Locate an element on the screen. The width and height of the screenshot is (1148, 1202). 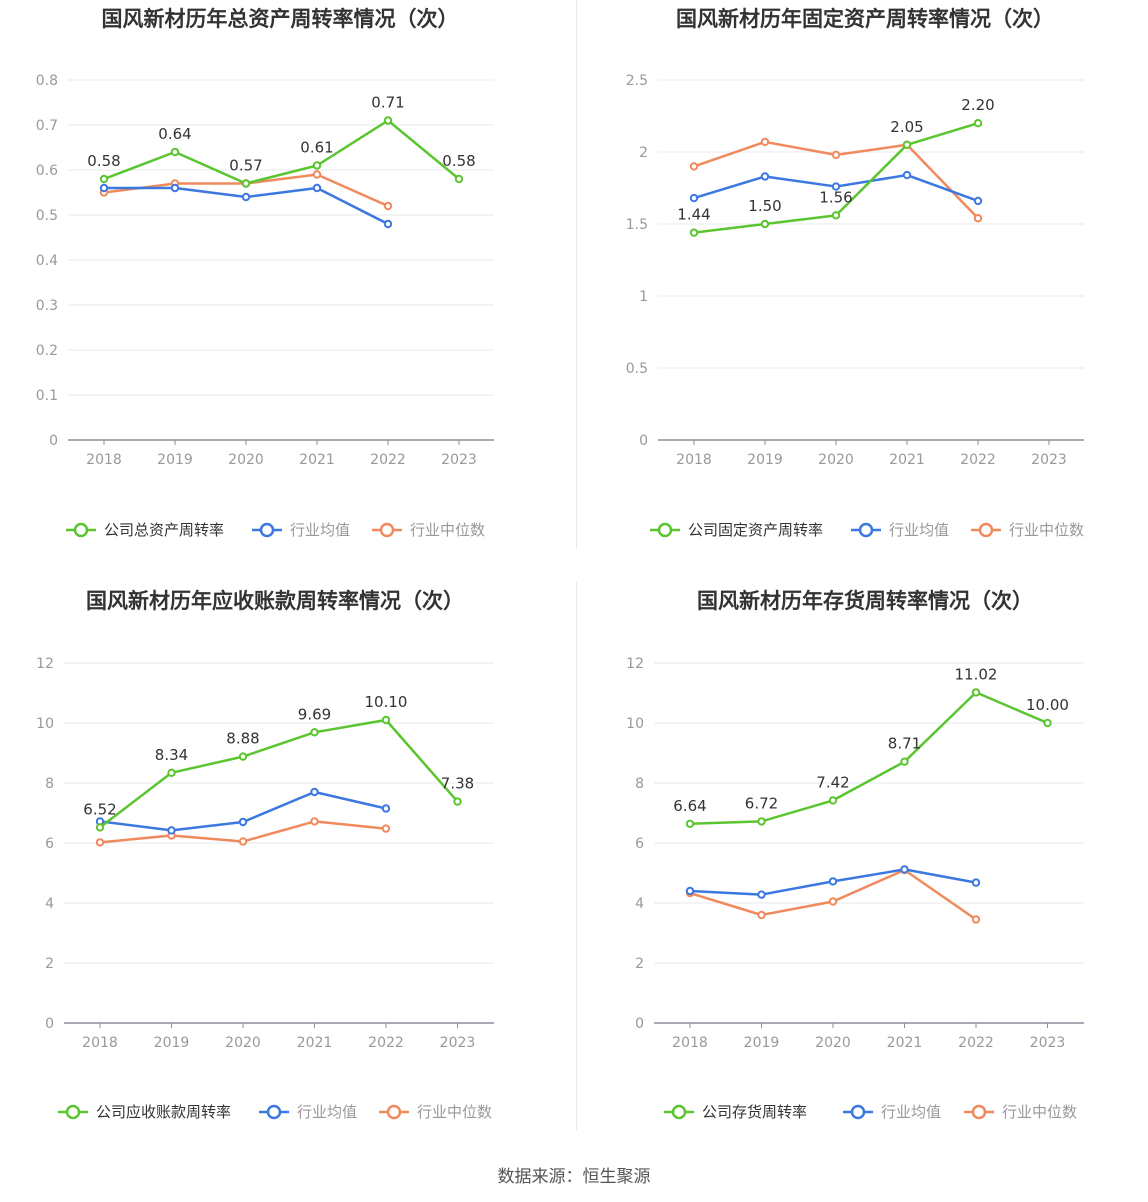
data-label: 10.10 is located at coordinates (386, 702).